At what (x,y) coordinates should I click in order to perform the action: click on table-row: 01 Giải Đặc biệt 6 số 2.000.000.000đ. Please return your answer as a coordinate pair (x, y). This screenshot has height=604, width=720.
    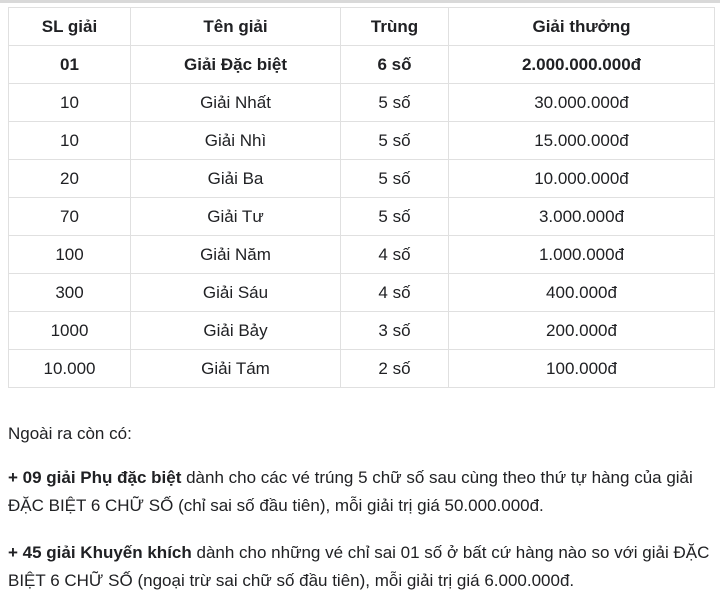
    Looking at the image, I should click on (361, 64).